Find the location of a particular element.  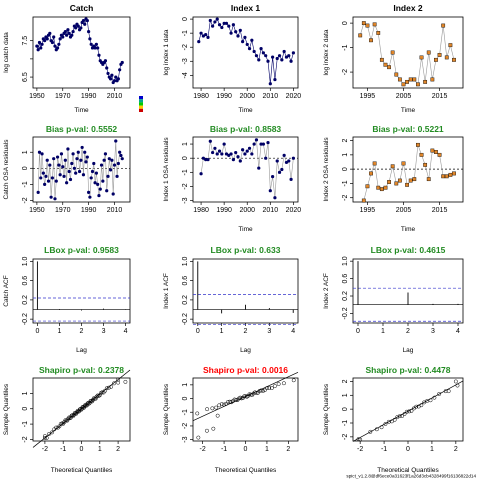

x-tick-label: 0 is located at coordinates (198, 331).